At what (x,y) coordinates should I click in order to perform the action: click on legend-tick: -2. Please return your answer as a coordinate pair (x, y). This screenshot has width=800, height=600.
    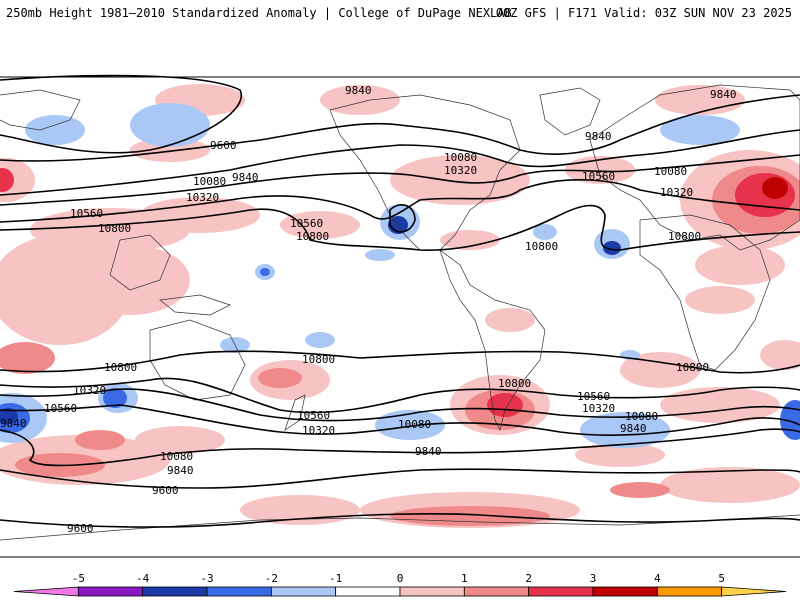
    Looking at the image, I should click on (271, 578).